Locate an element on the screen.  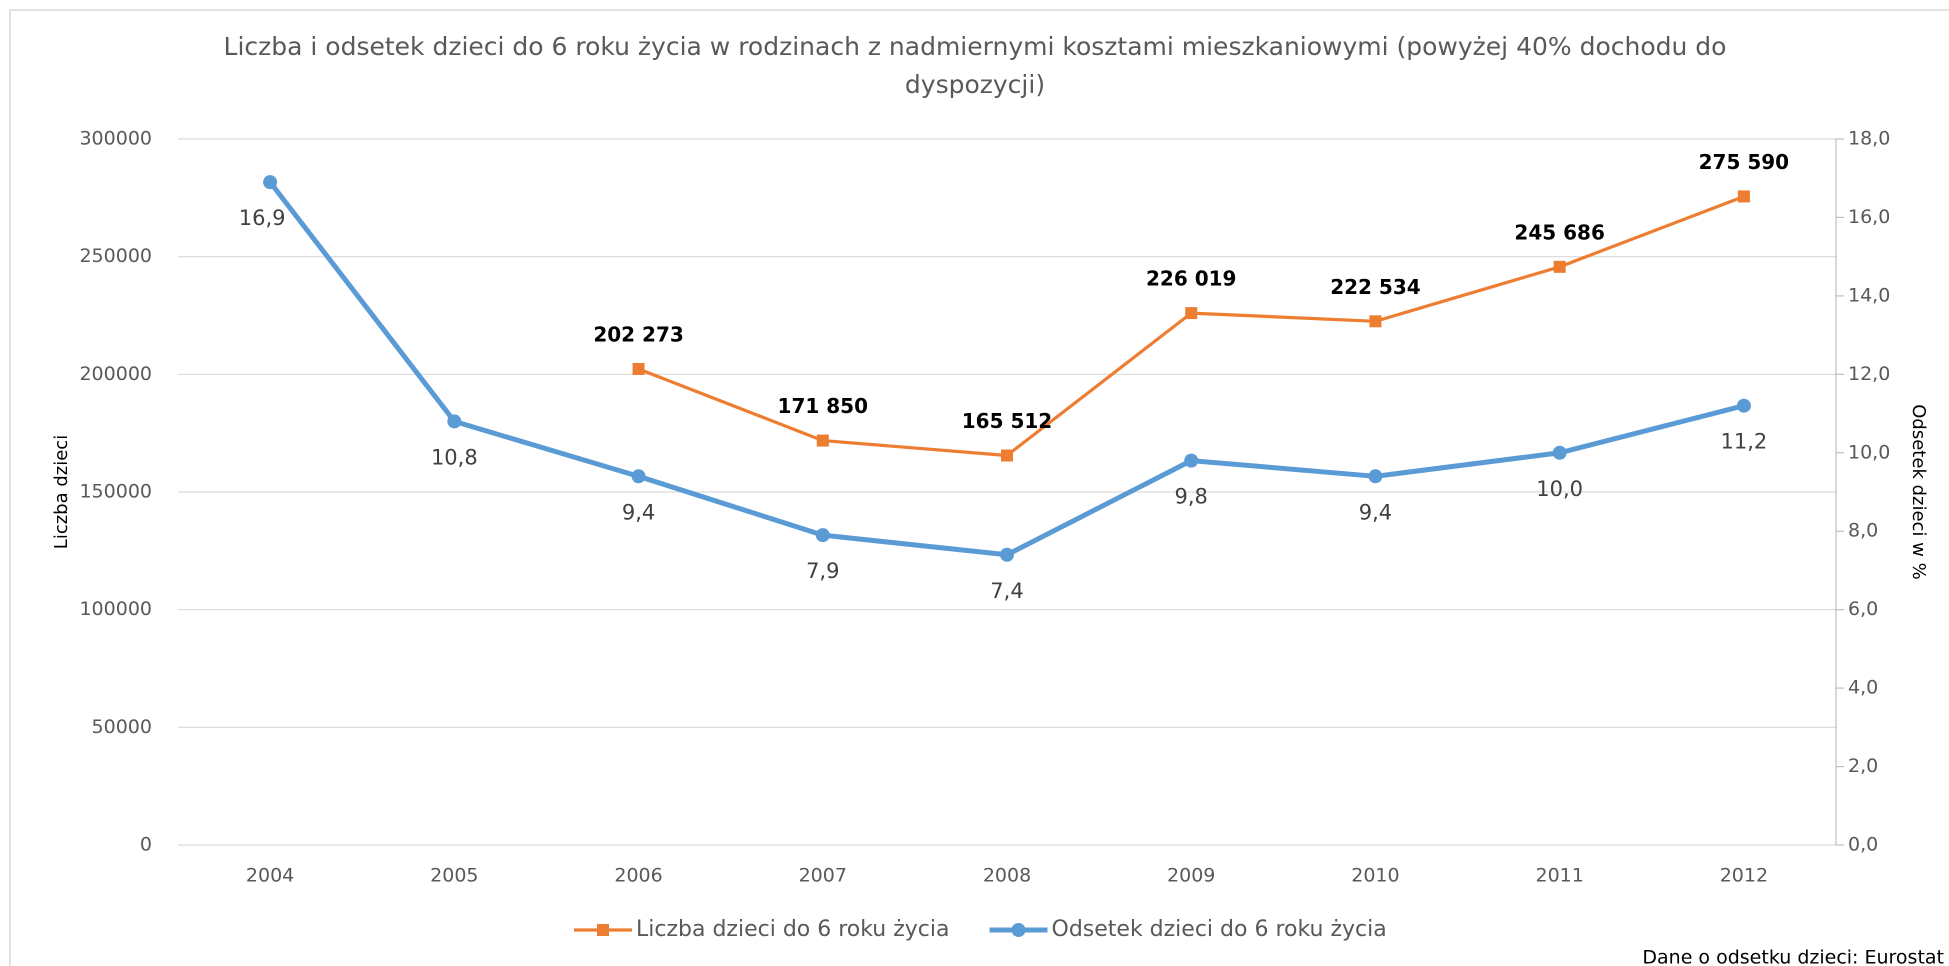
x-tick-label: 2012 is located at coordinates (1744, 876).